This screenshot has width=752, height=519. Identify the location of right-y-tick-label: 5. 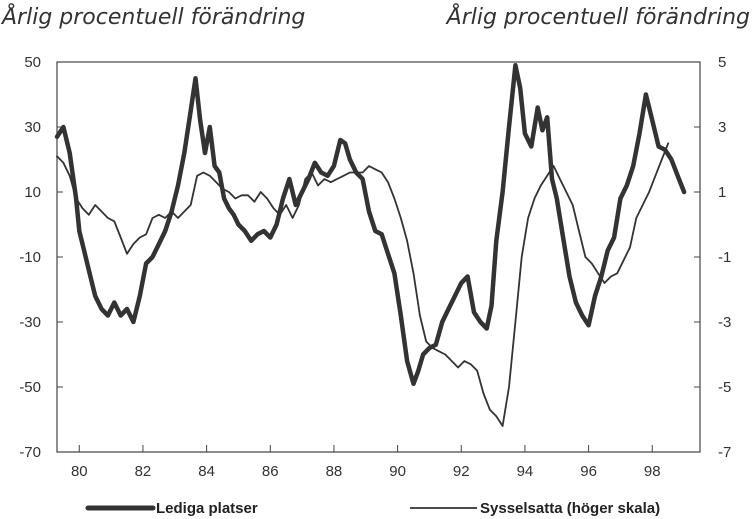
(722, 62).